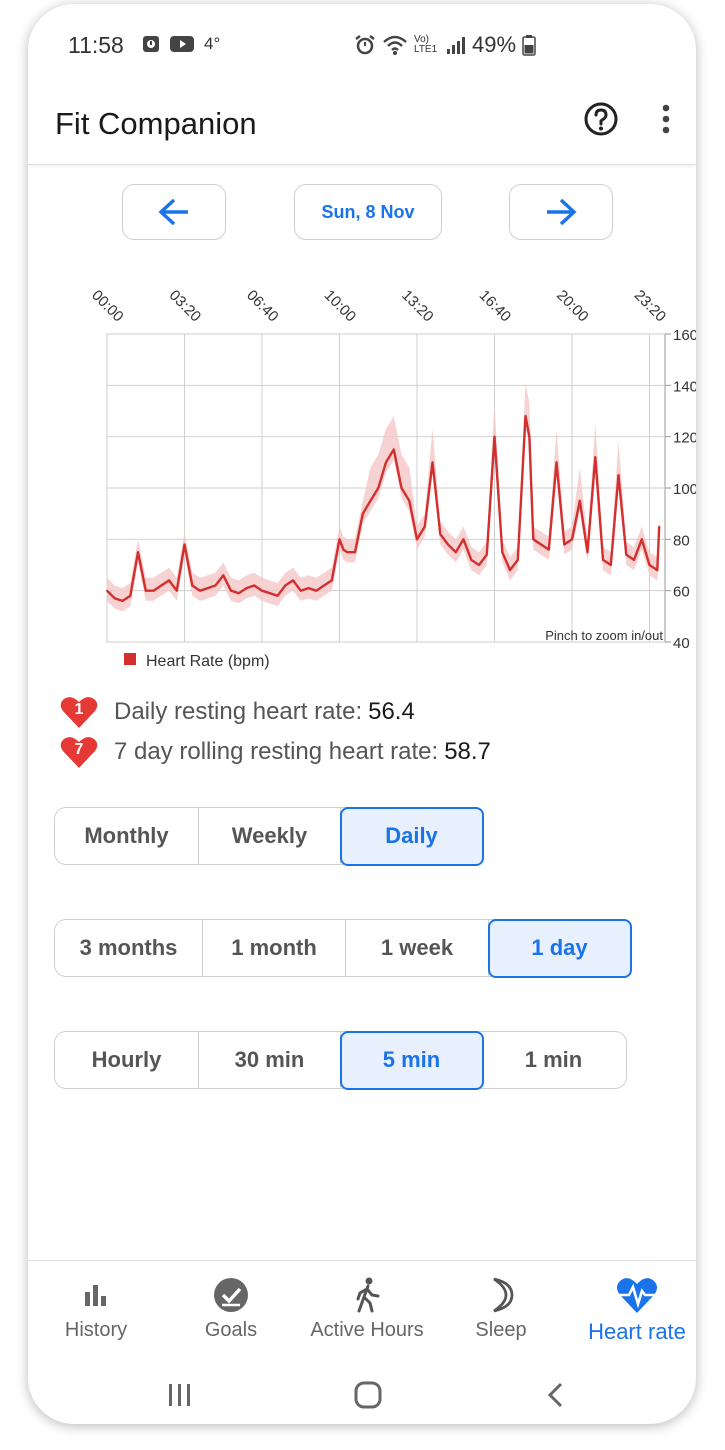  Describe the element at coordinates (411, 836) in the screenshot. I see `aggregation-daily-button: Daily` at that location.